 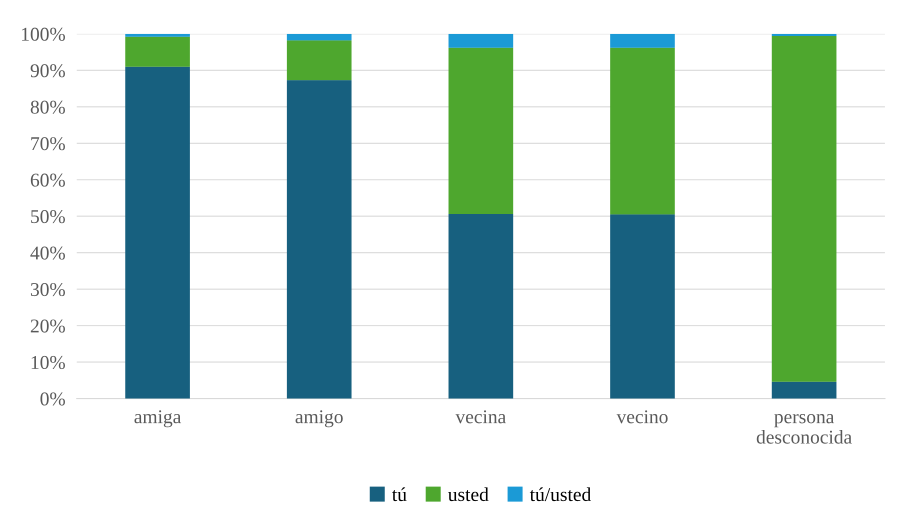 What do you see at coordinates (468, 494) in the screenshot?
I see `legend-label: usted` at bounding box center [468, 494].